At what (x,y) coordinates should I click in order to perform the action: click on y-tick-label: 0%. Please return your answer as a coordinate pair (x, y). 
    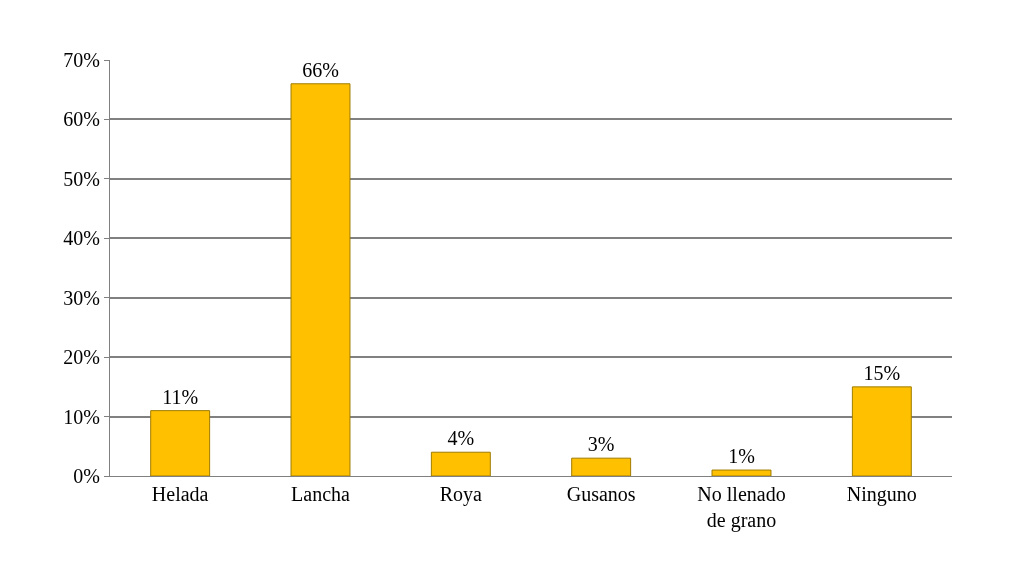
    Looking at the image, I should click on (86, 476).